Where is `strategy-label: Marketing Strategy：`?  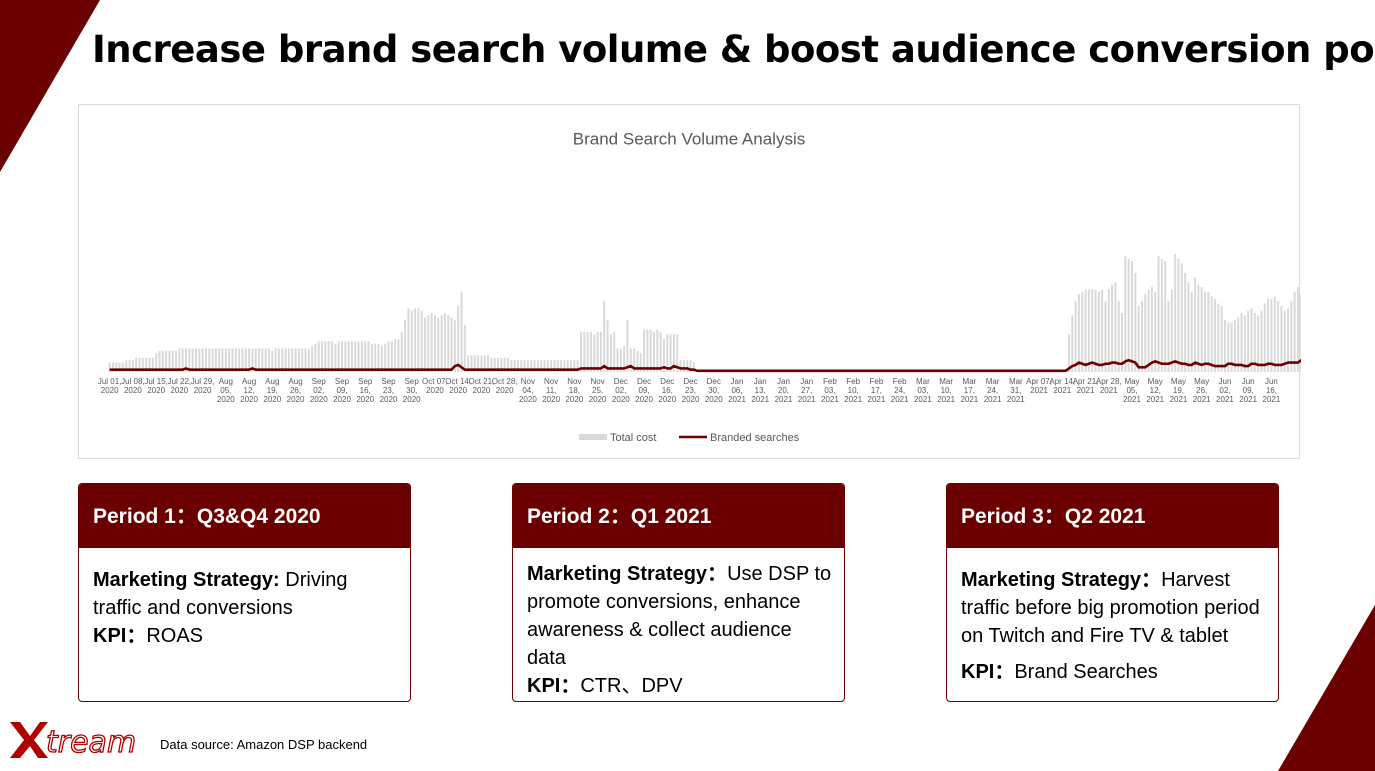
strategy-label: Marketing Strategy： is located at coordinates (1061, 580).